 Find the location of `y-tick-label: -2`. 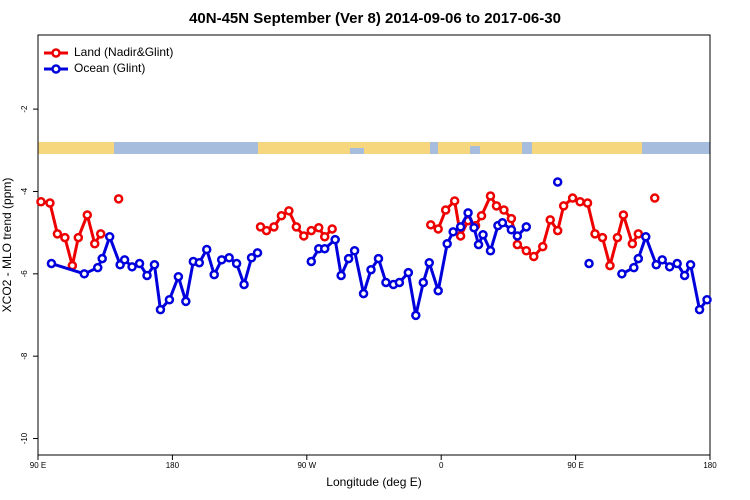

y-tick-label: -2 is located at coordinates (24, 109).